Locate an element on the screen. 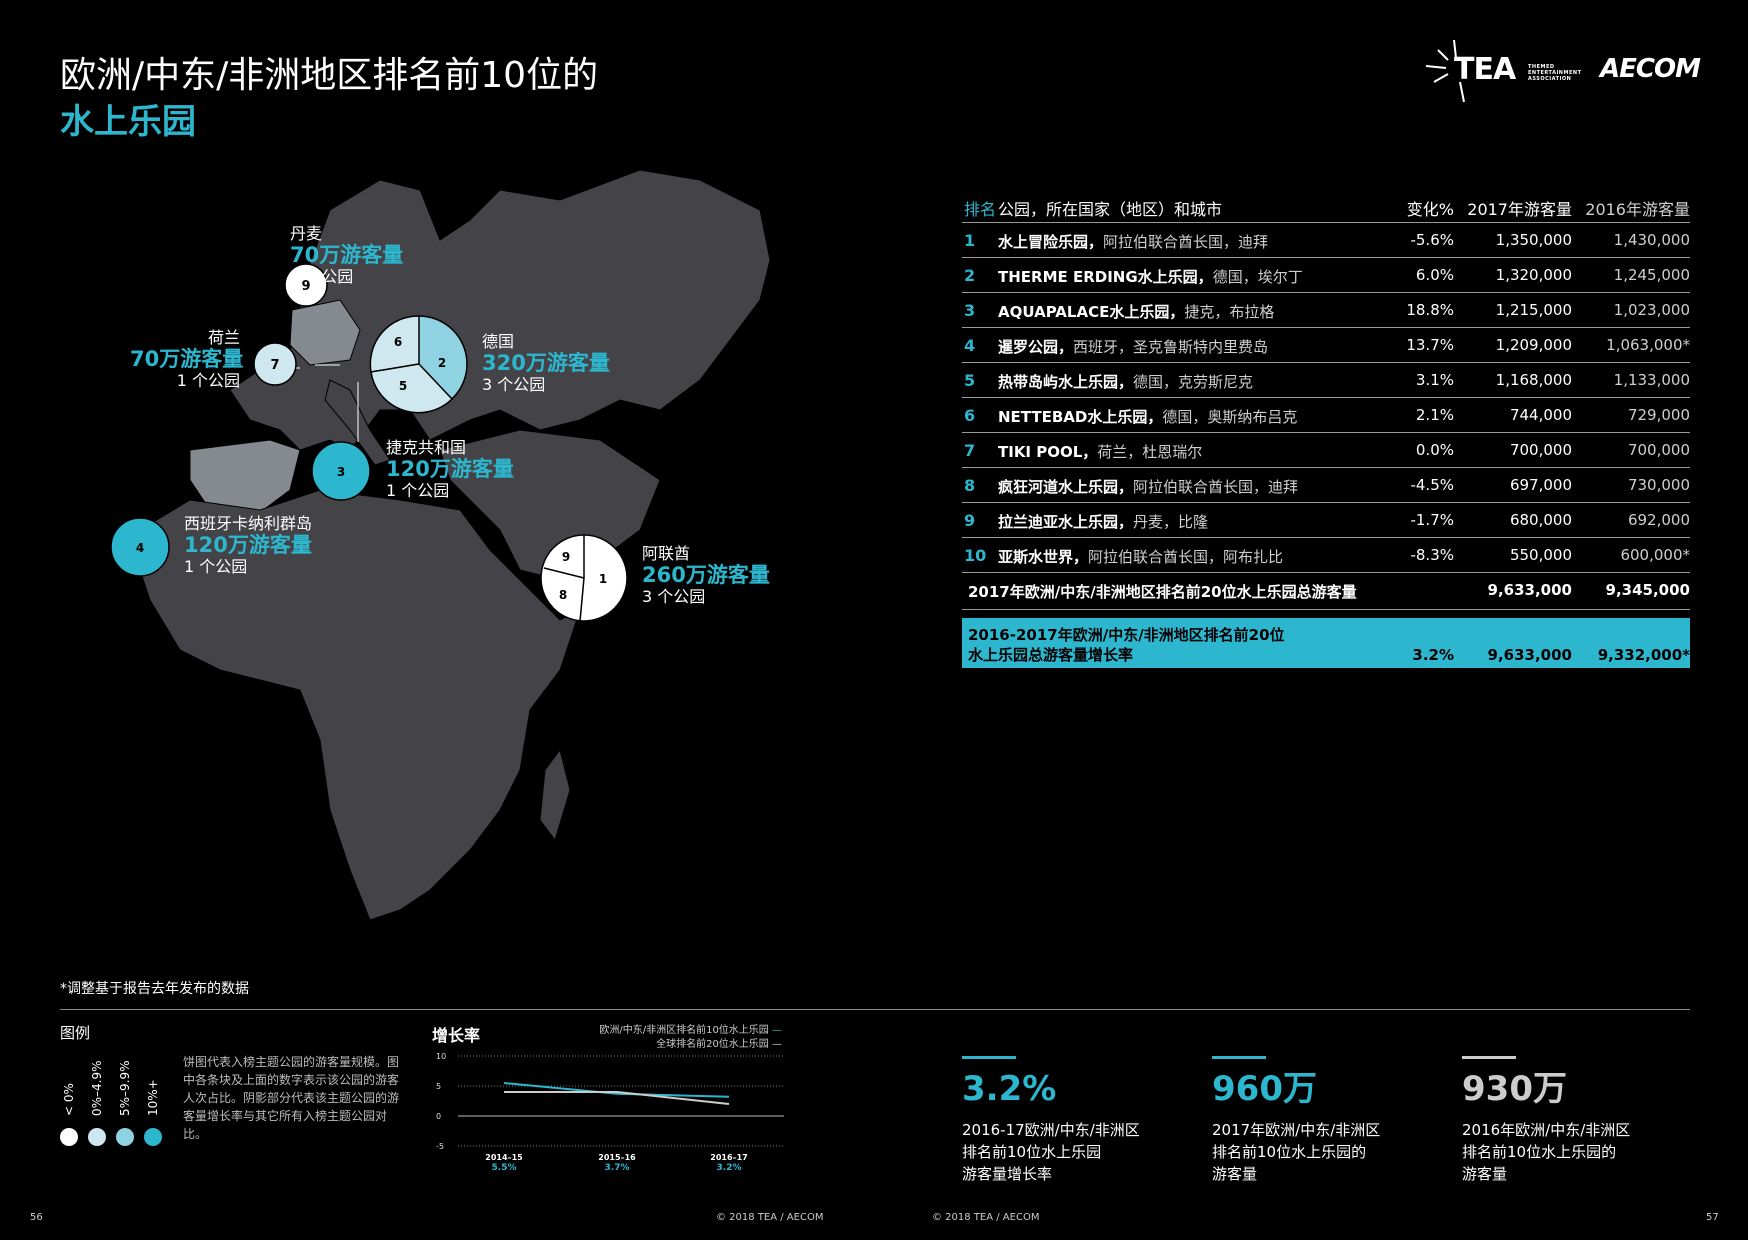  label-czech-parks: 1 个公园 is located at coordinates (418, 490).